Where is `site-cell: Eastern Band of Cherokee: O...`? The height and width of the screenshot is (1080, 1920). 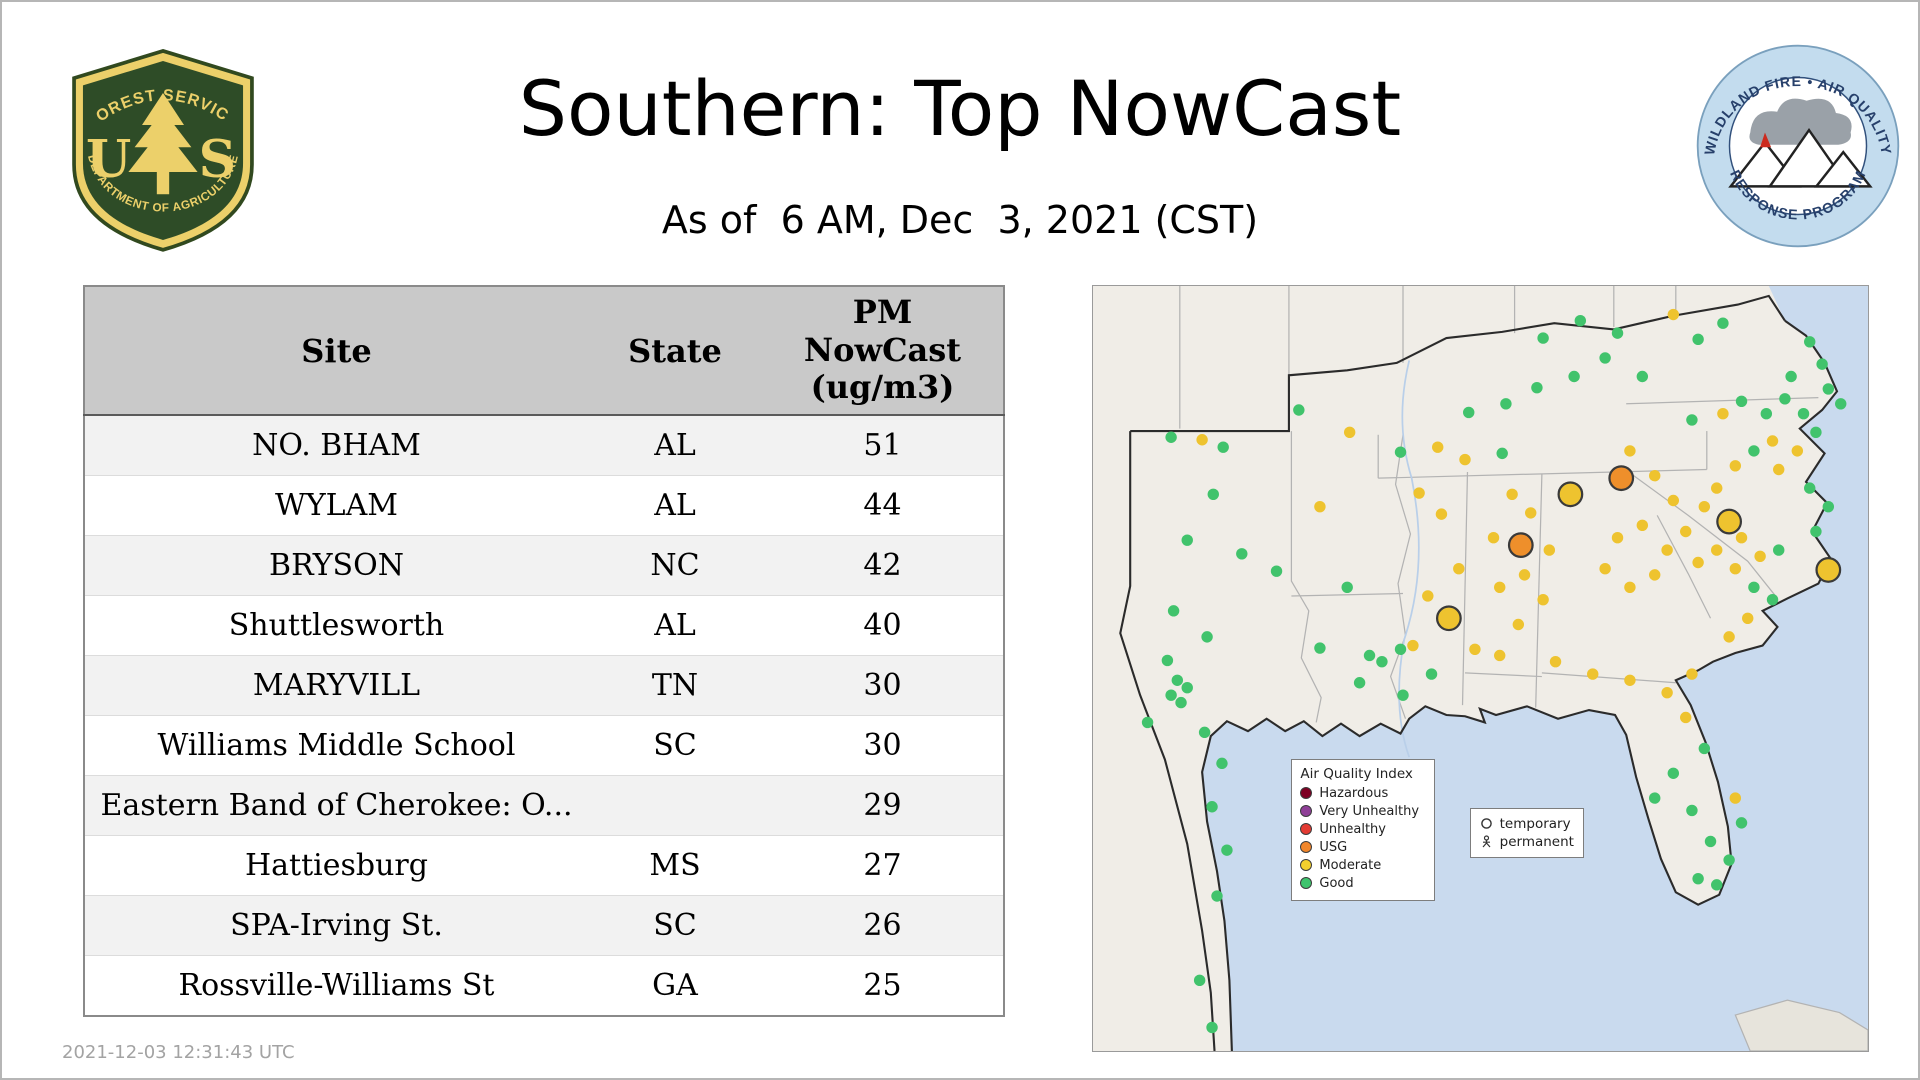 site-cell: Eastern Band of Cherokee: O... is located at coordinates (336, 805).